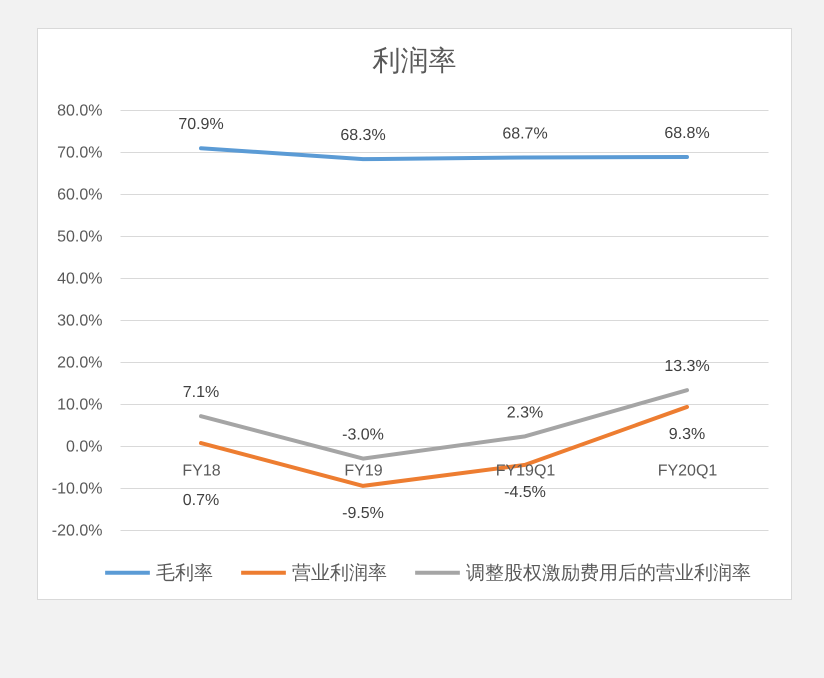  What do you see at coordinates (687, 434) in the screenshot?
I see `data-label: 9.3%` at bounding box center [687, 434].